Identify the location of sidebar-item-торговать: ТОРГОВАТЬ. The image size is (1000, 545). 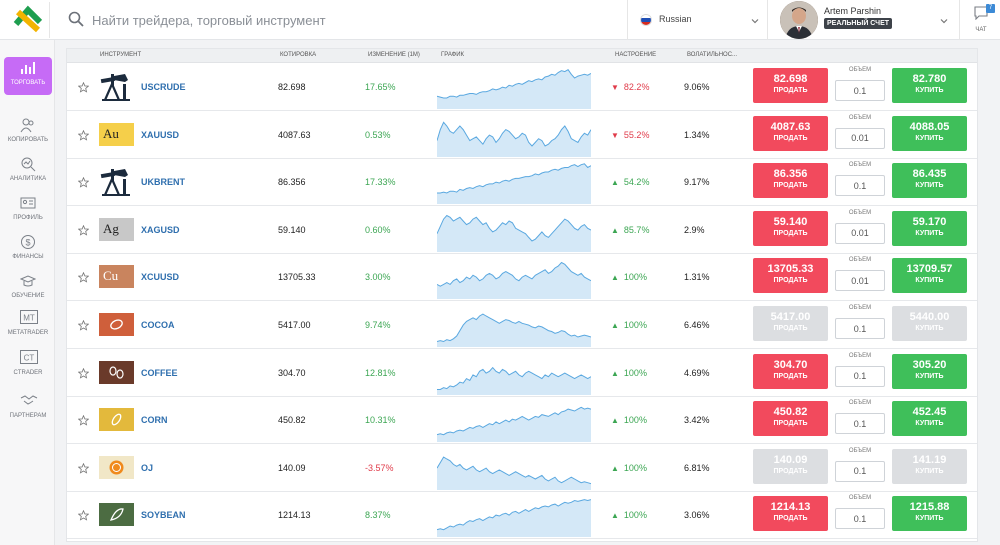
(28, 76).